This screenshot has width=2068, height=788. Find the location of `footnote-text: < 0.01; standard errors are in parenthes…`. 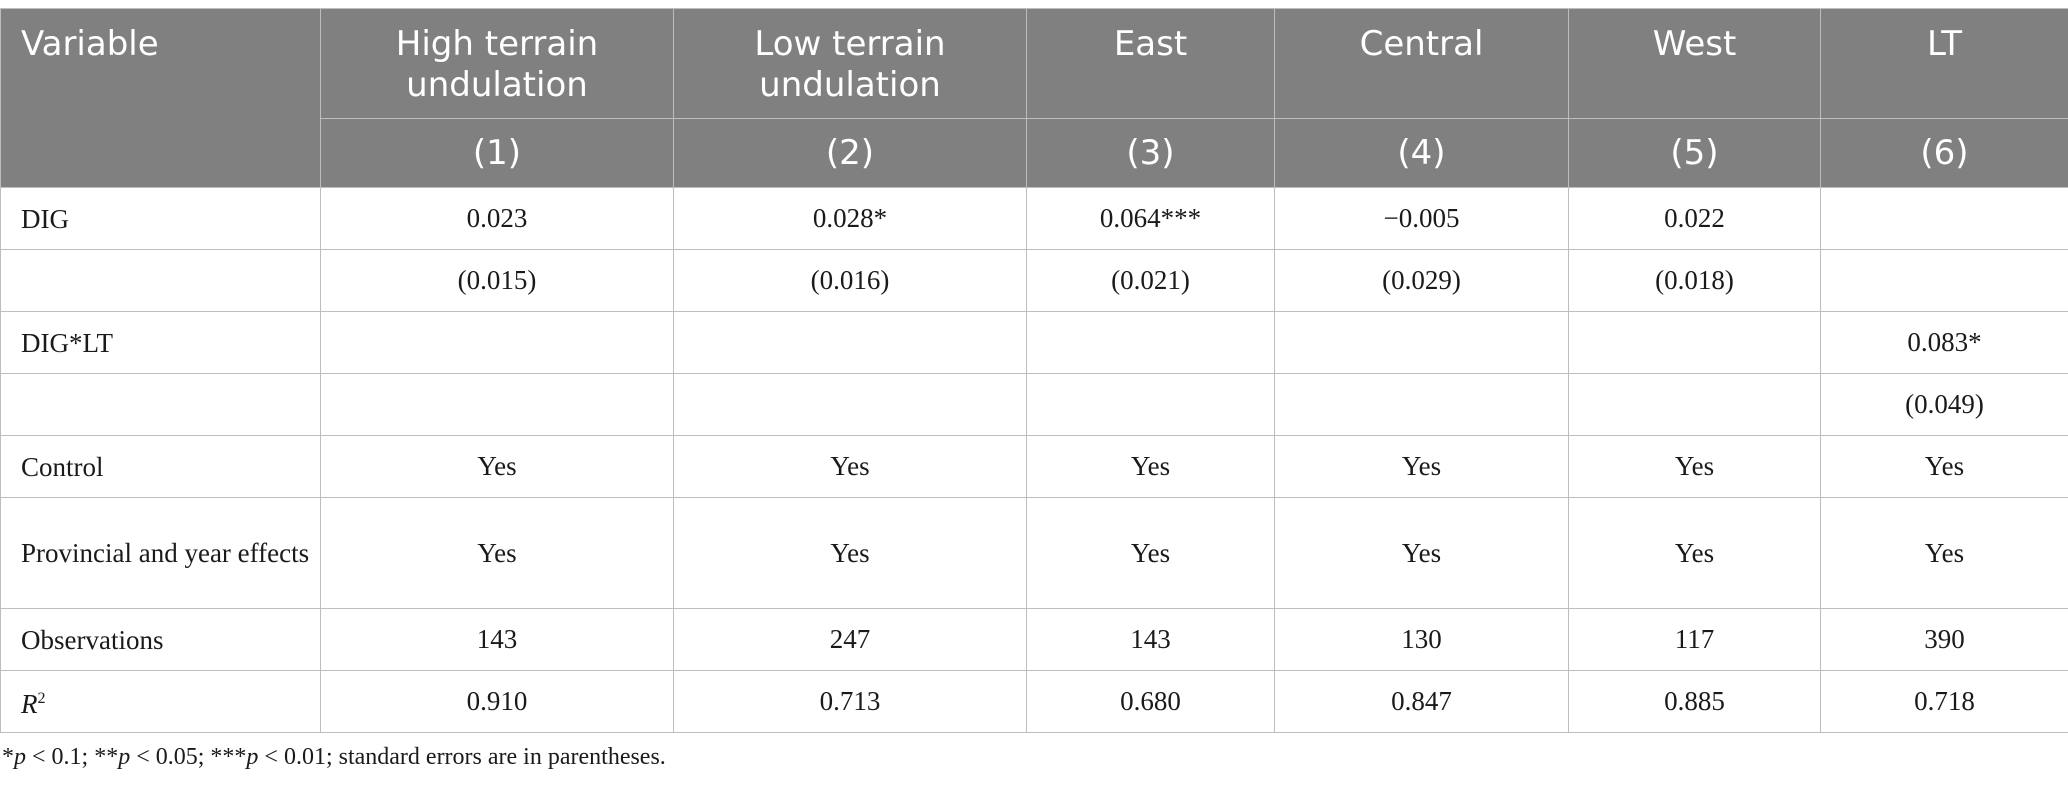

footnote-text: < 0.01; standard errors are in parenthes… is located at coordinates (462, 757).